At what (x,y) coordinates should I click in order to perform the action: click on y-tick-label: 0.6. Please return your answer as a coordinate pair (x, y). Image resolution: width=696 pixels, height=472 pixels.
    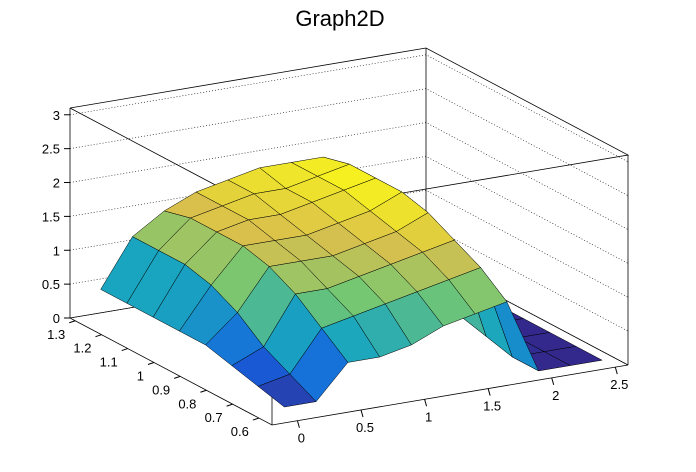
    Looking at the image, I should click on (240, 431).